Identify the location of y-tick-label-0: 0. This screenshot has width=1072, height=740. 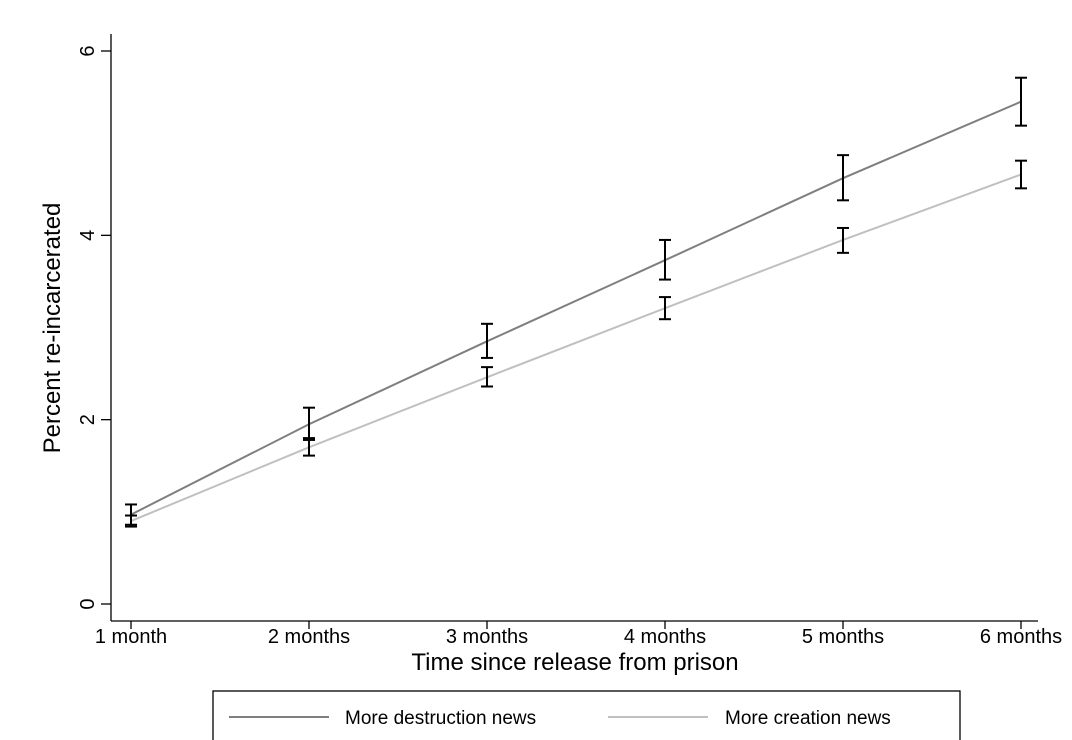
(88, 603).